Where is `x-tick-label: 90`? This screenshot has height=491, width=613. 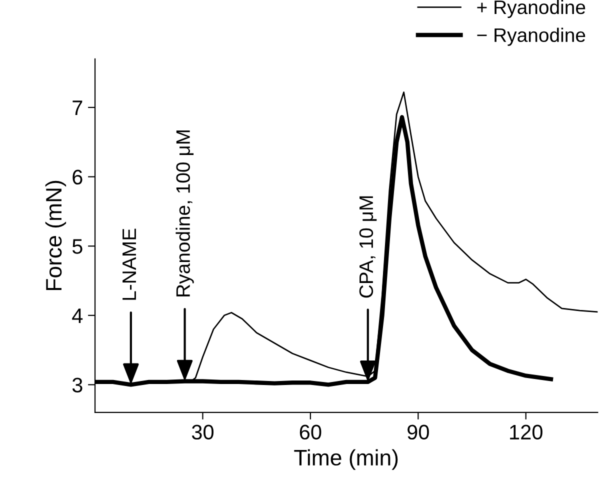 x-tick-label: 90 is located at coordinates (418, 432).